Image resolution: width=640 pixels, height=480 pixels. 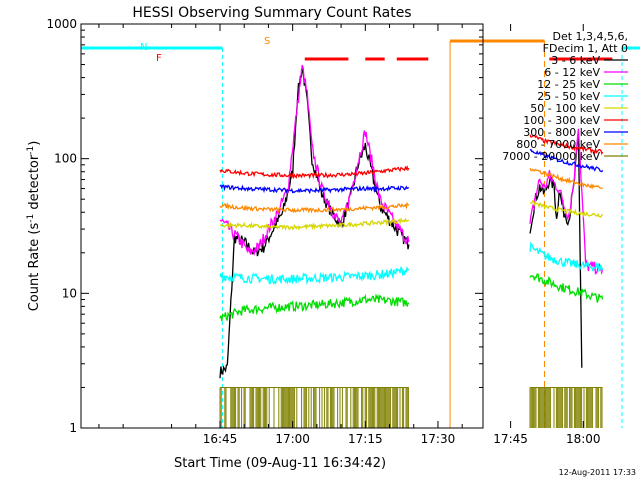 I want to click on y-axis-label-sup2: -1, so click(x=31, y=150).